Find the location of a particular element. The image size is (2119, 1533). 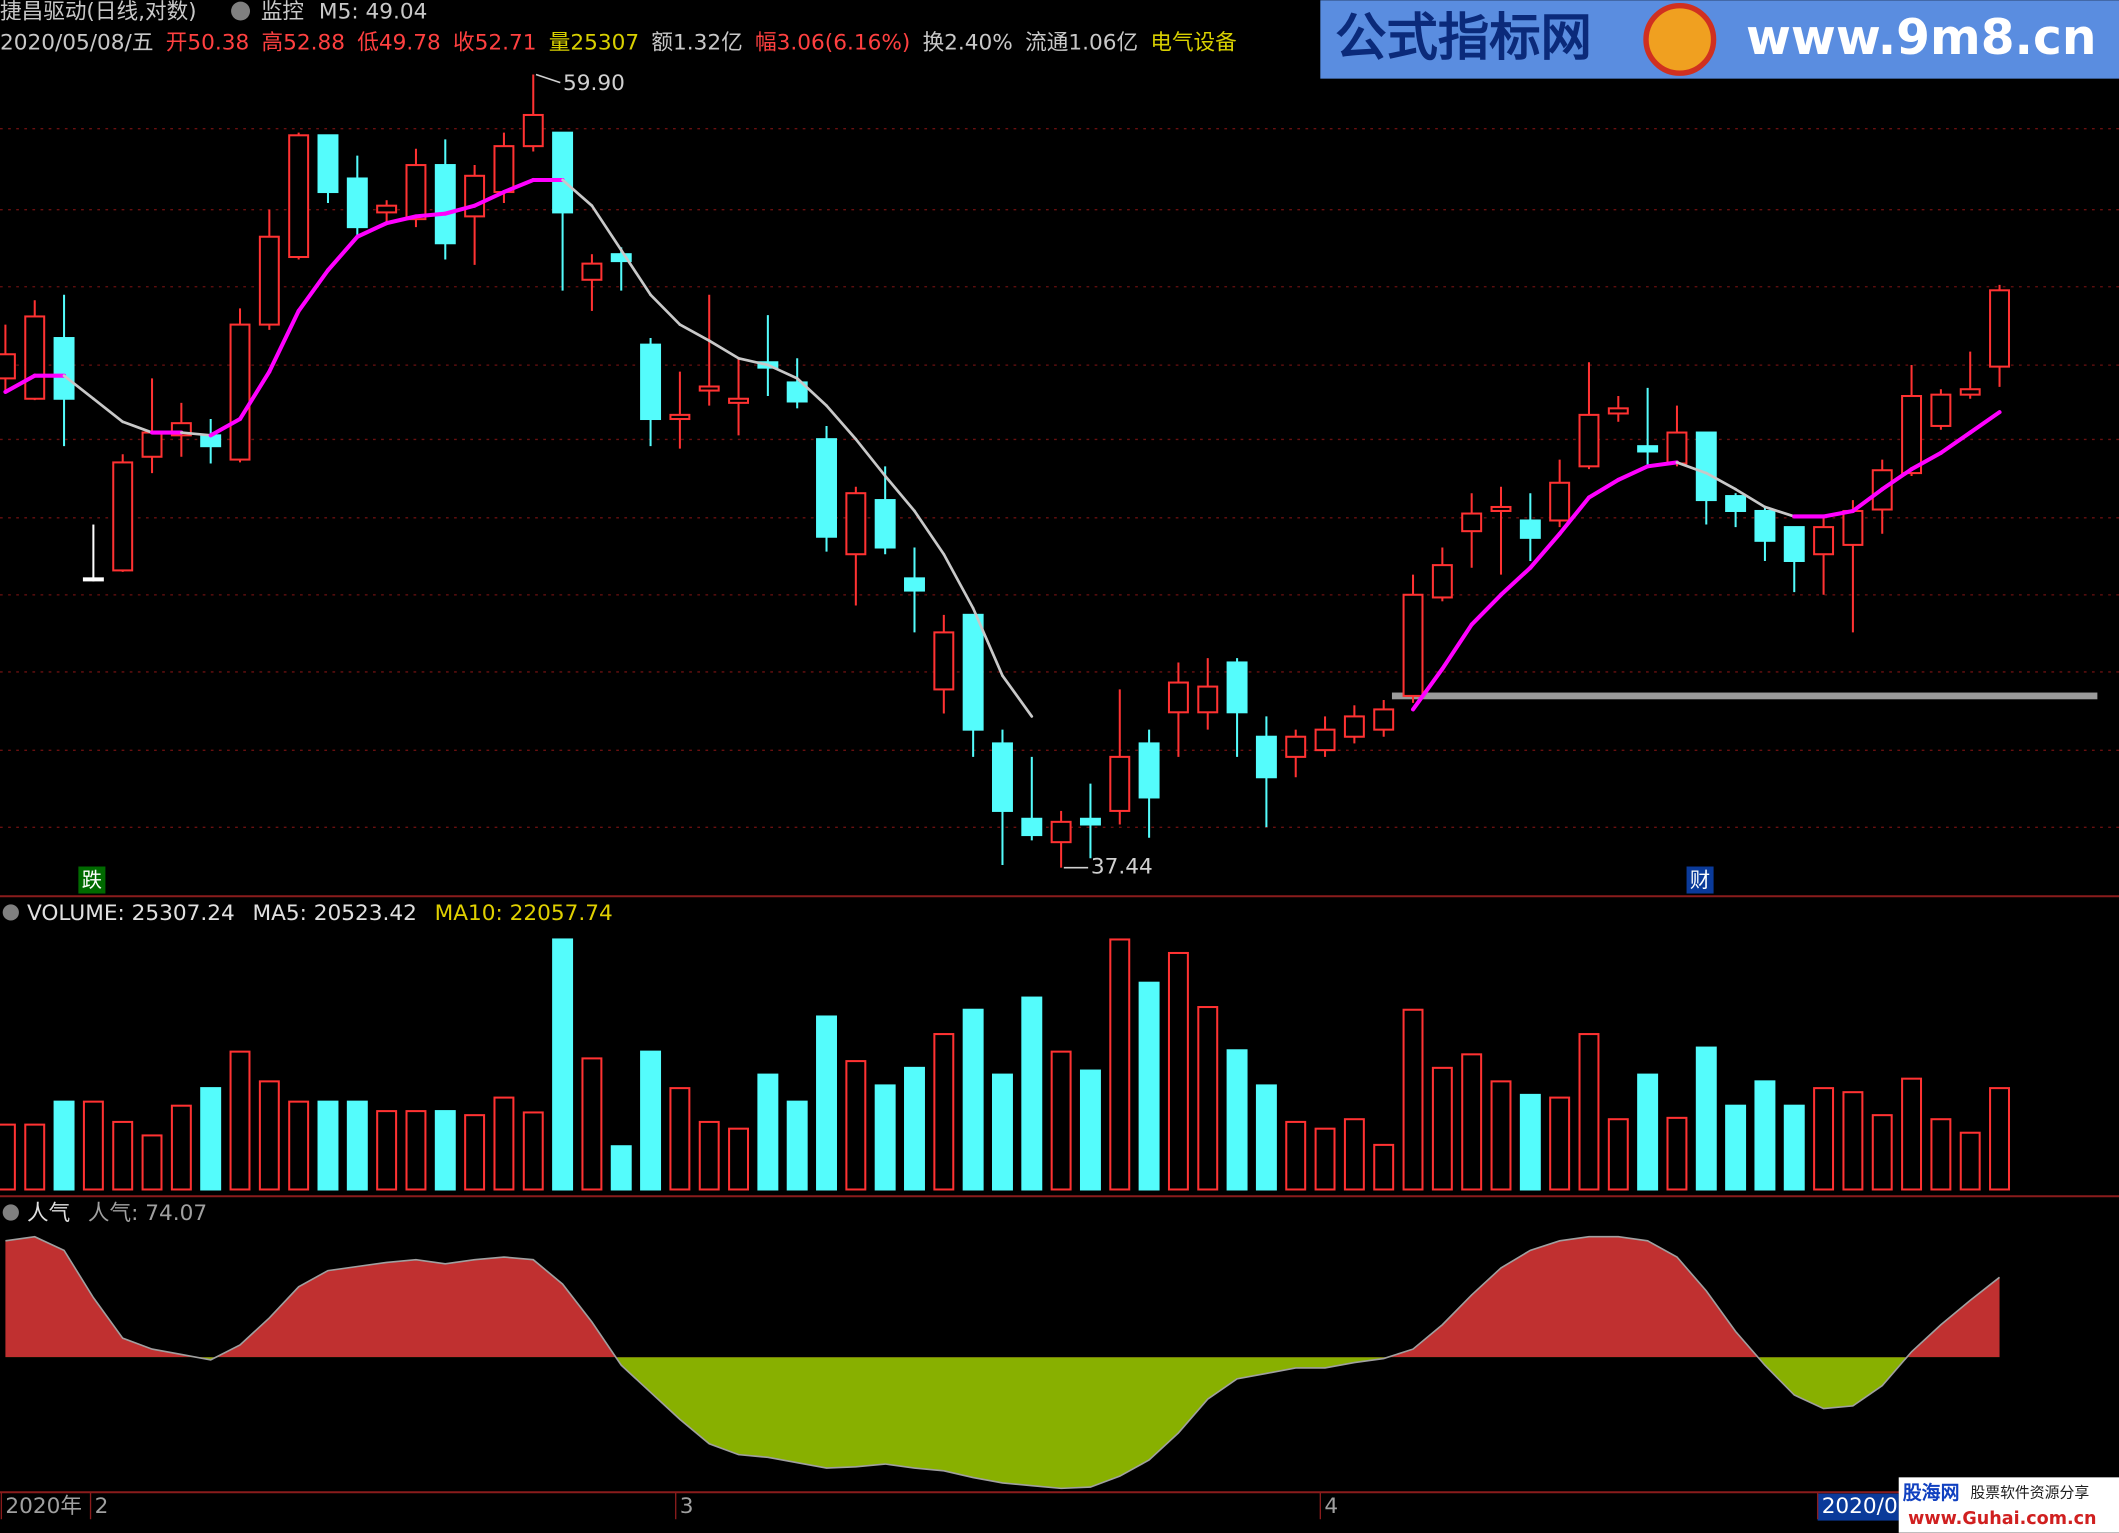

sentiment-legend: 人气: 74.07 is located at coordinates (147, 1213).